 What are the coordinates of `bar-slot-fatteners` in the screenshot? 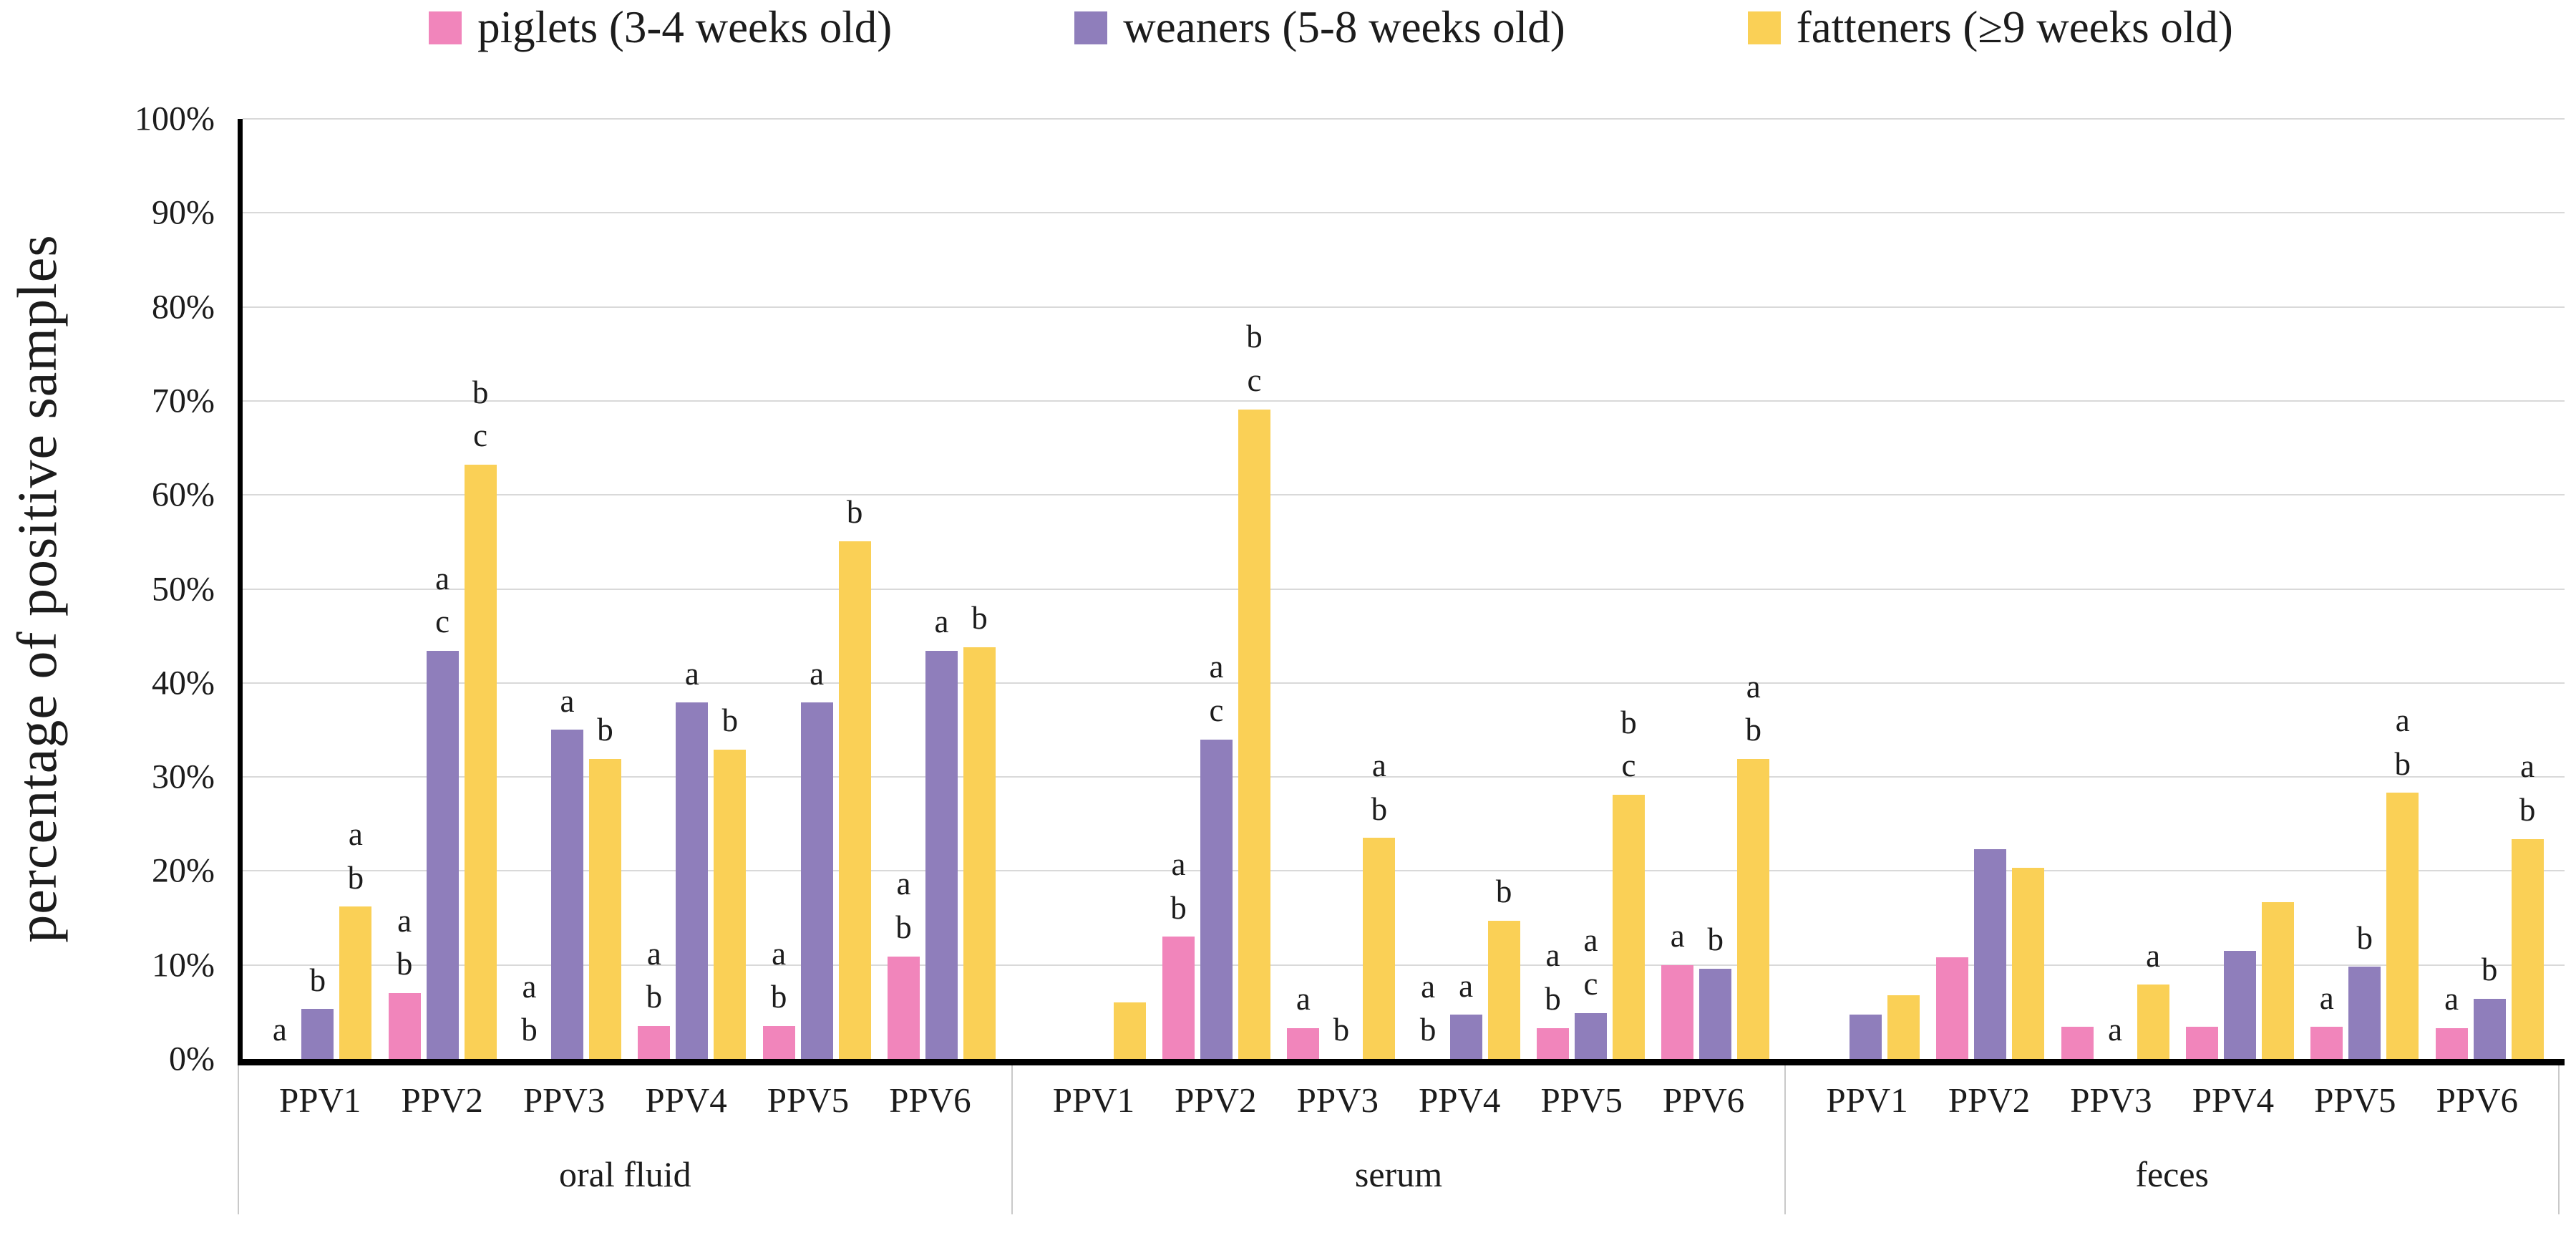 It's located at (2028, 589).